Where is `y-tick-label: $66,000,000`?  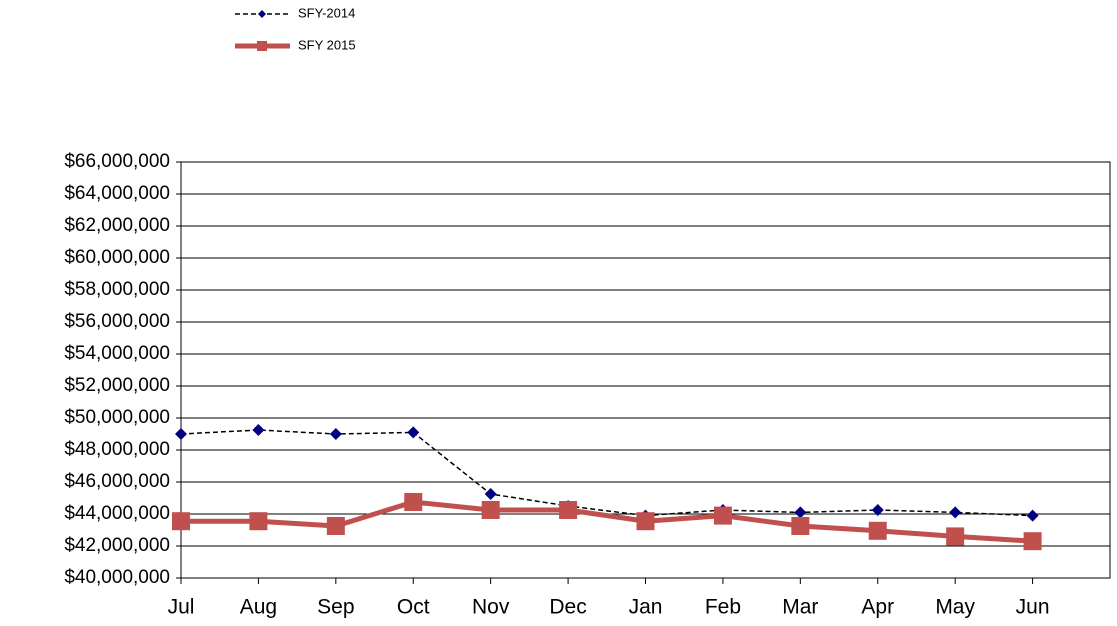 y-tick-label: $66,000,000 is located at coordinates (117, 161).